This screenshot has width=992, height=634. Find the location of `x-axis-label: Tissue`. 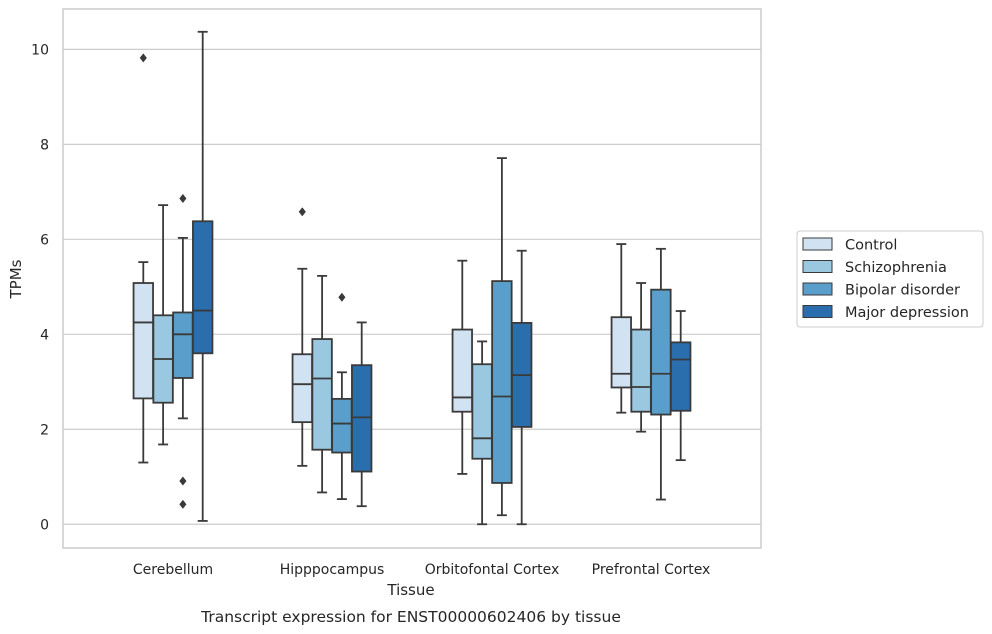

x-axis-label: Tissue is located at coordinates (410, 590).